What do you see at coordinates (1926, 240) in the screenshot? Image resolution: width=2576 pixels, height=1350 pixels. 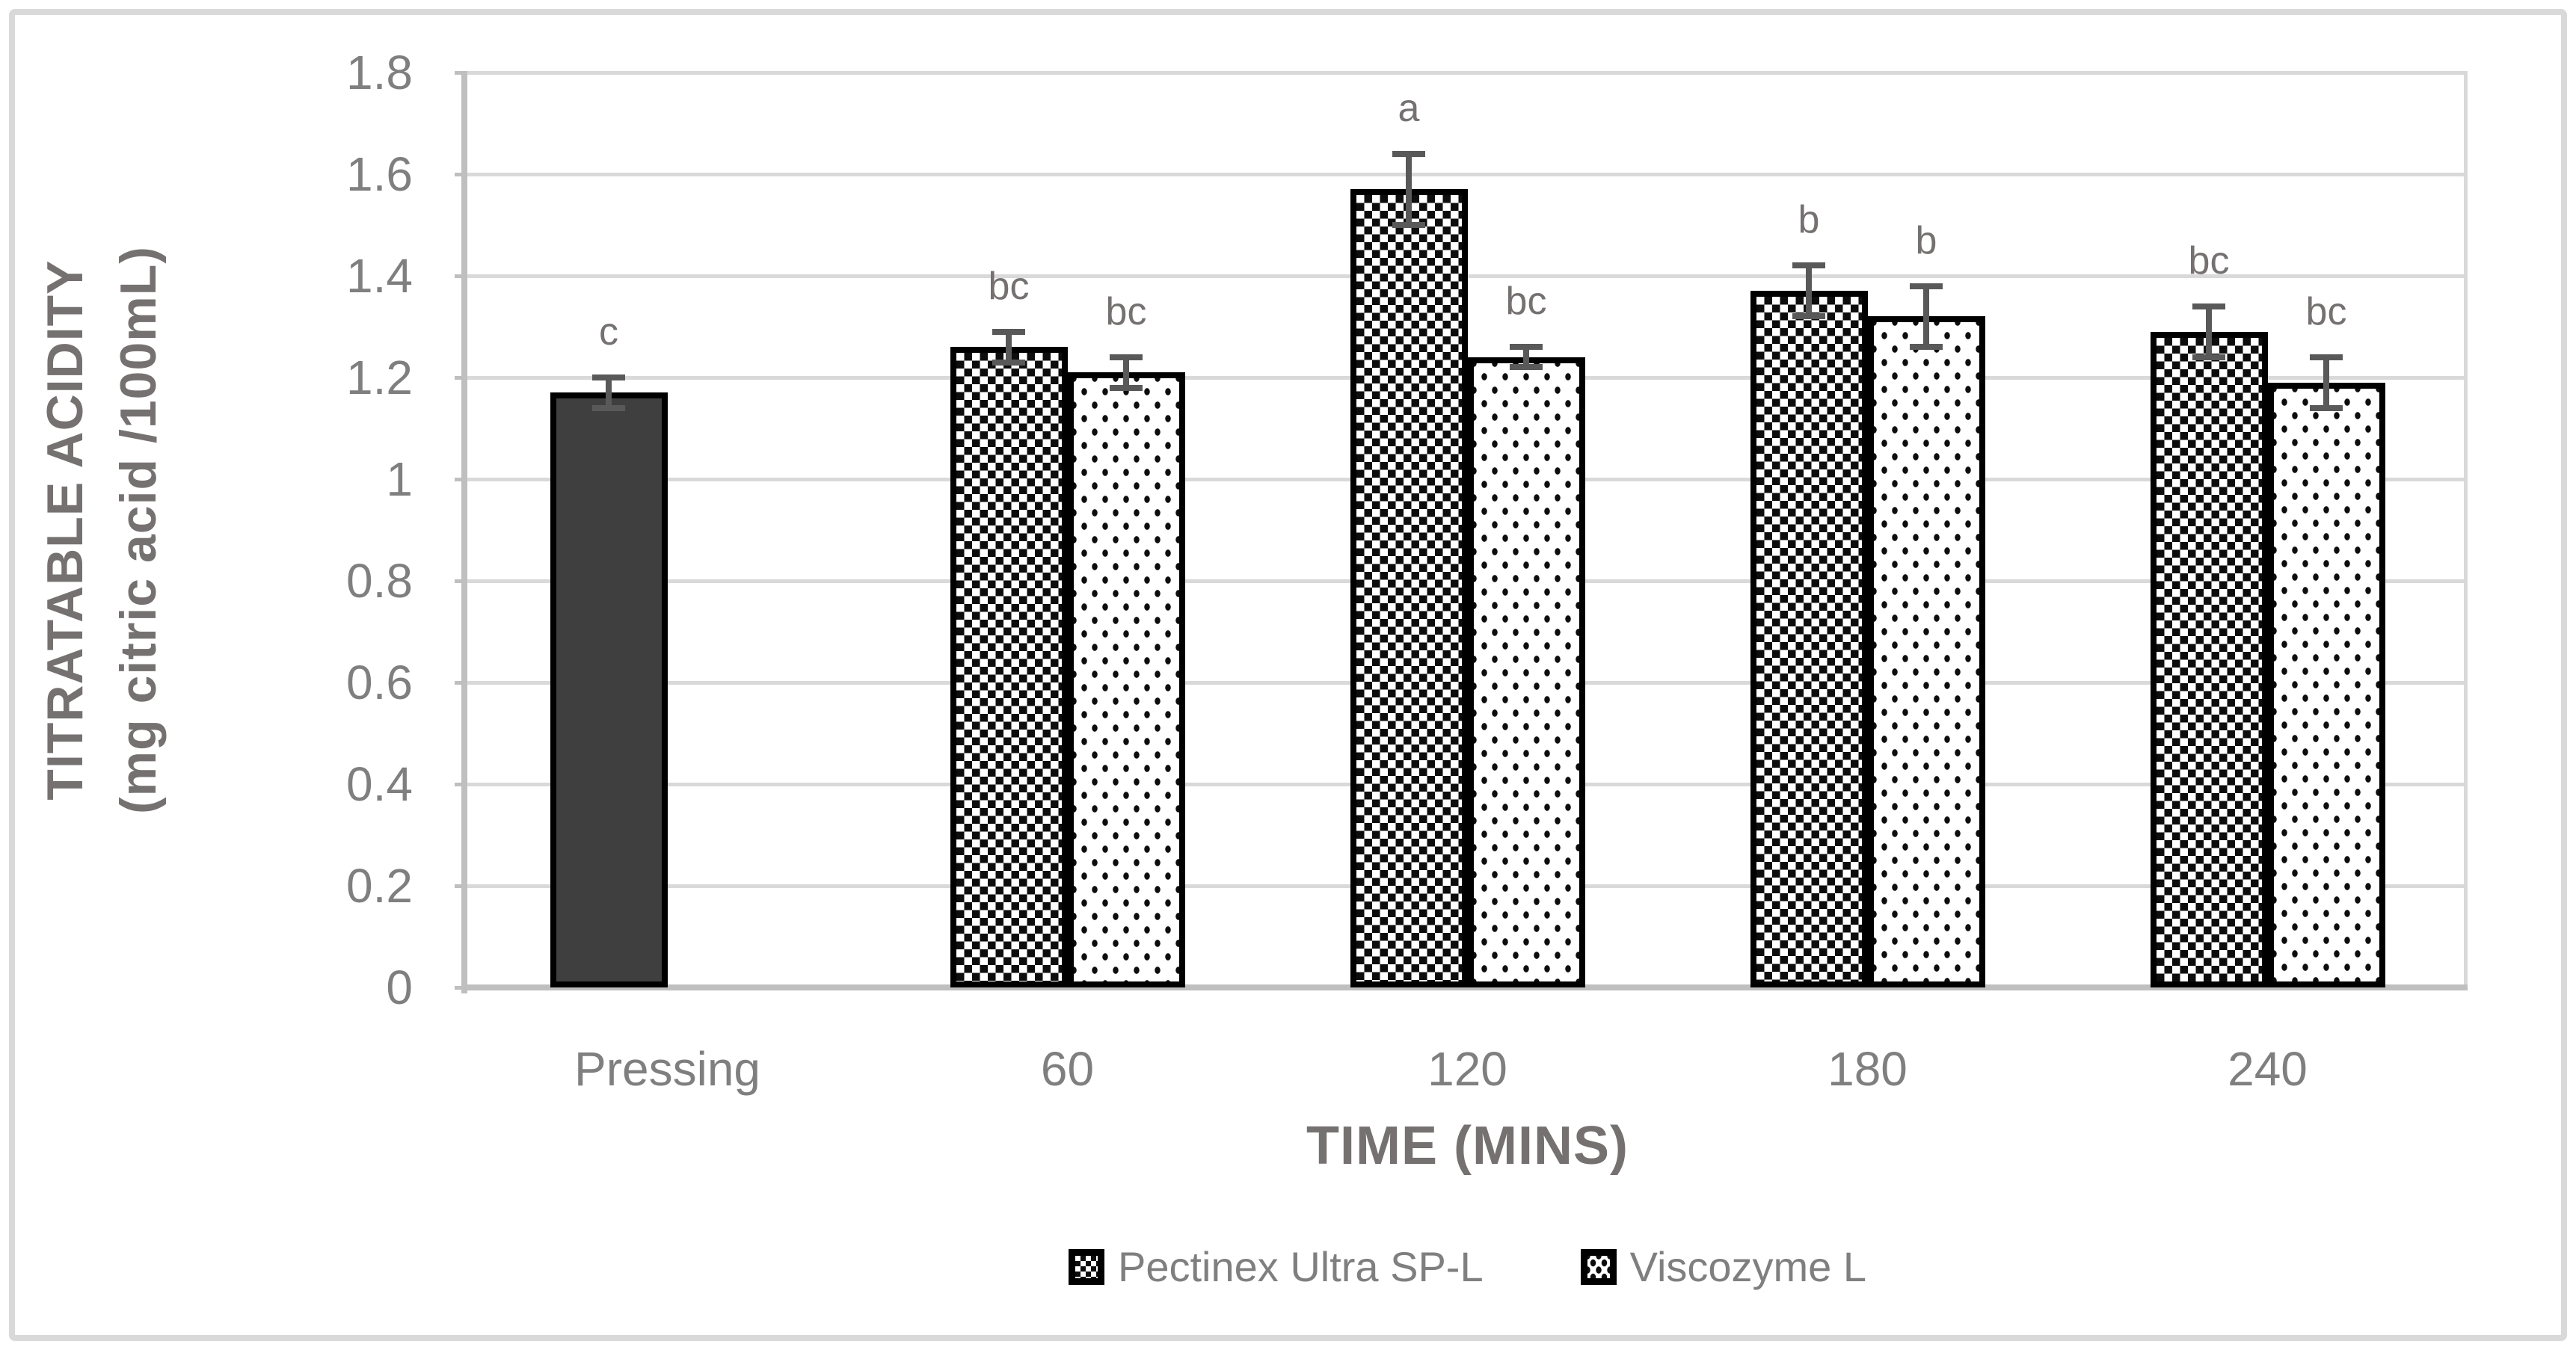 I see `sig-letter-viscozyme-l-180: b` at bounding box center [1926, 240].